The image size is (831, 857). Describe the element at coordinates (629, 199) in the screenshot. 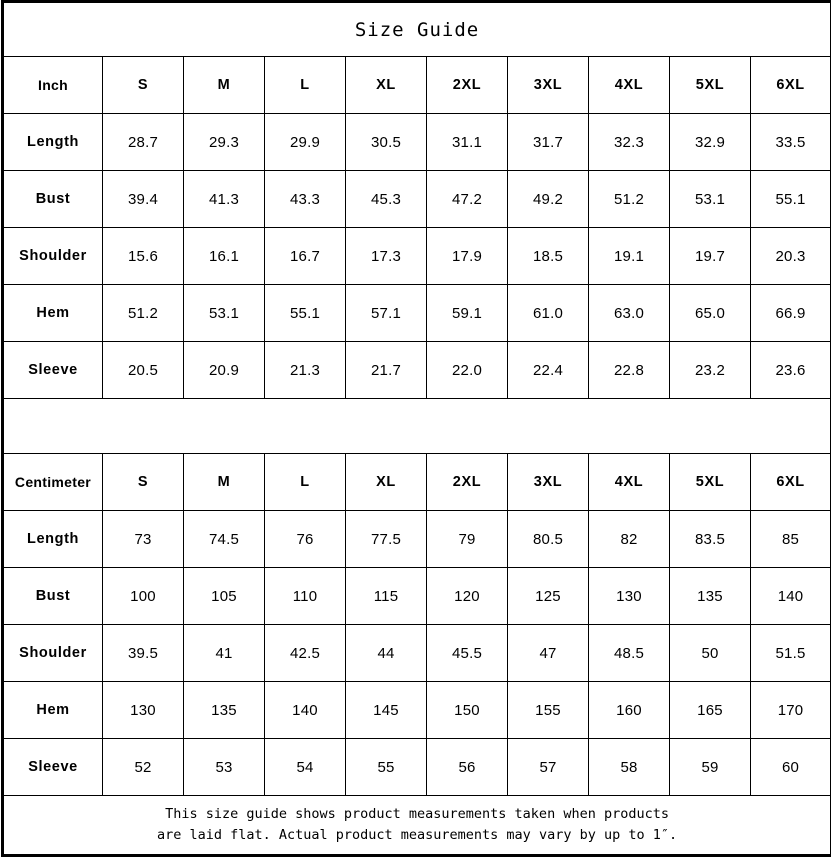

I see `measurement-value-cell: 51.2` at that location.